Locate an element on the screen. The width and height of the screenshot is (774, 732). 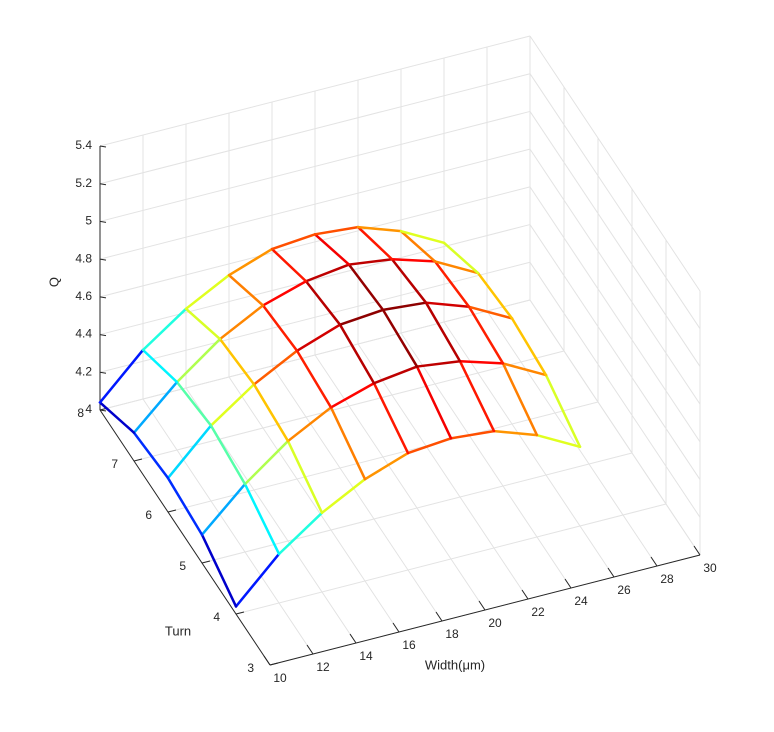
x-axis-label: Width(μm) is located at coordinates (455, 664).